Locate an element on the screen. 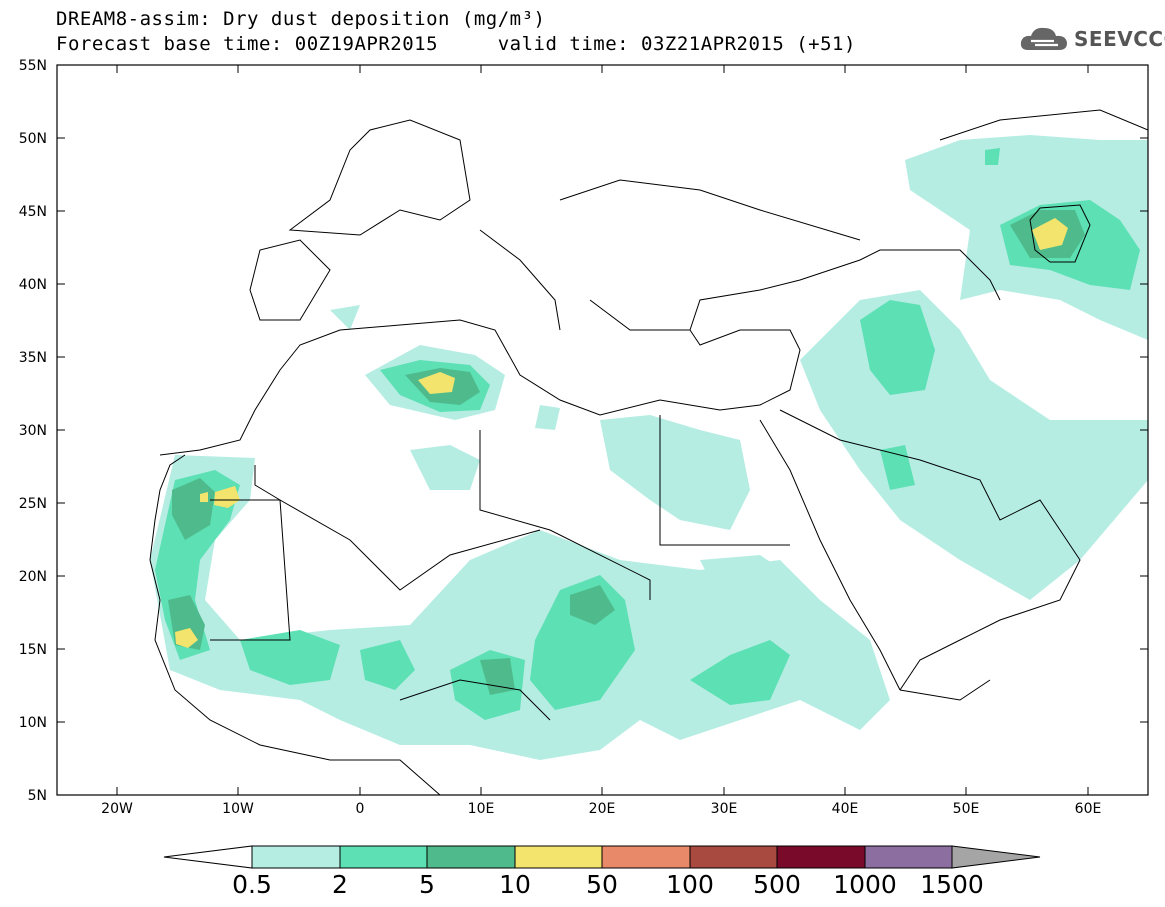 This screenshot has width=1165, height=907. lon-label: 30E is located at coordinates (724, 809).